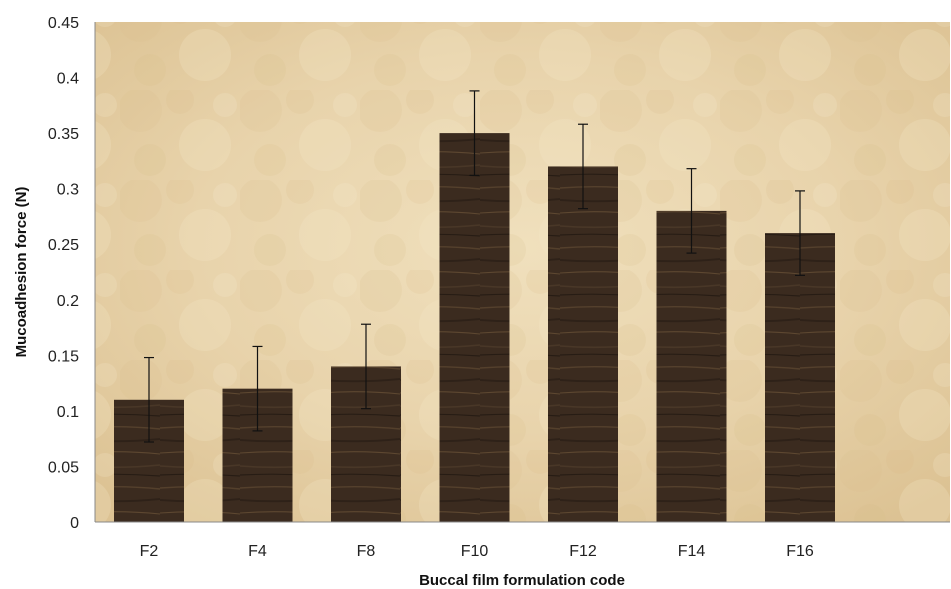 This screenshot has height=589, width=951. I want to click on x-tick-label: F8, so click(366, 551).